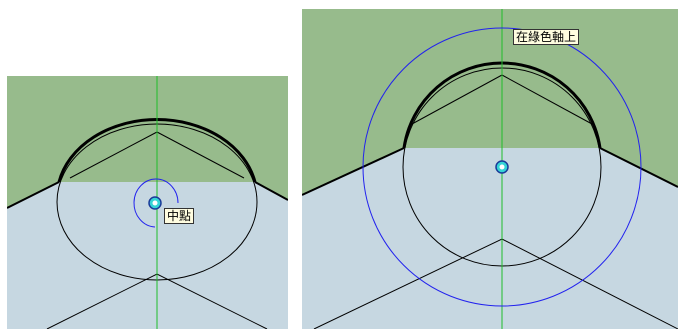 The height and width of the screenshot is (329, 678). I want to click on tooltip-on-green-axis: 在綠色軸上, so click(546, 37).